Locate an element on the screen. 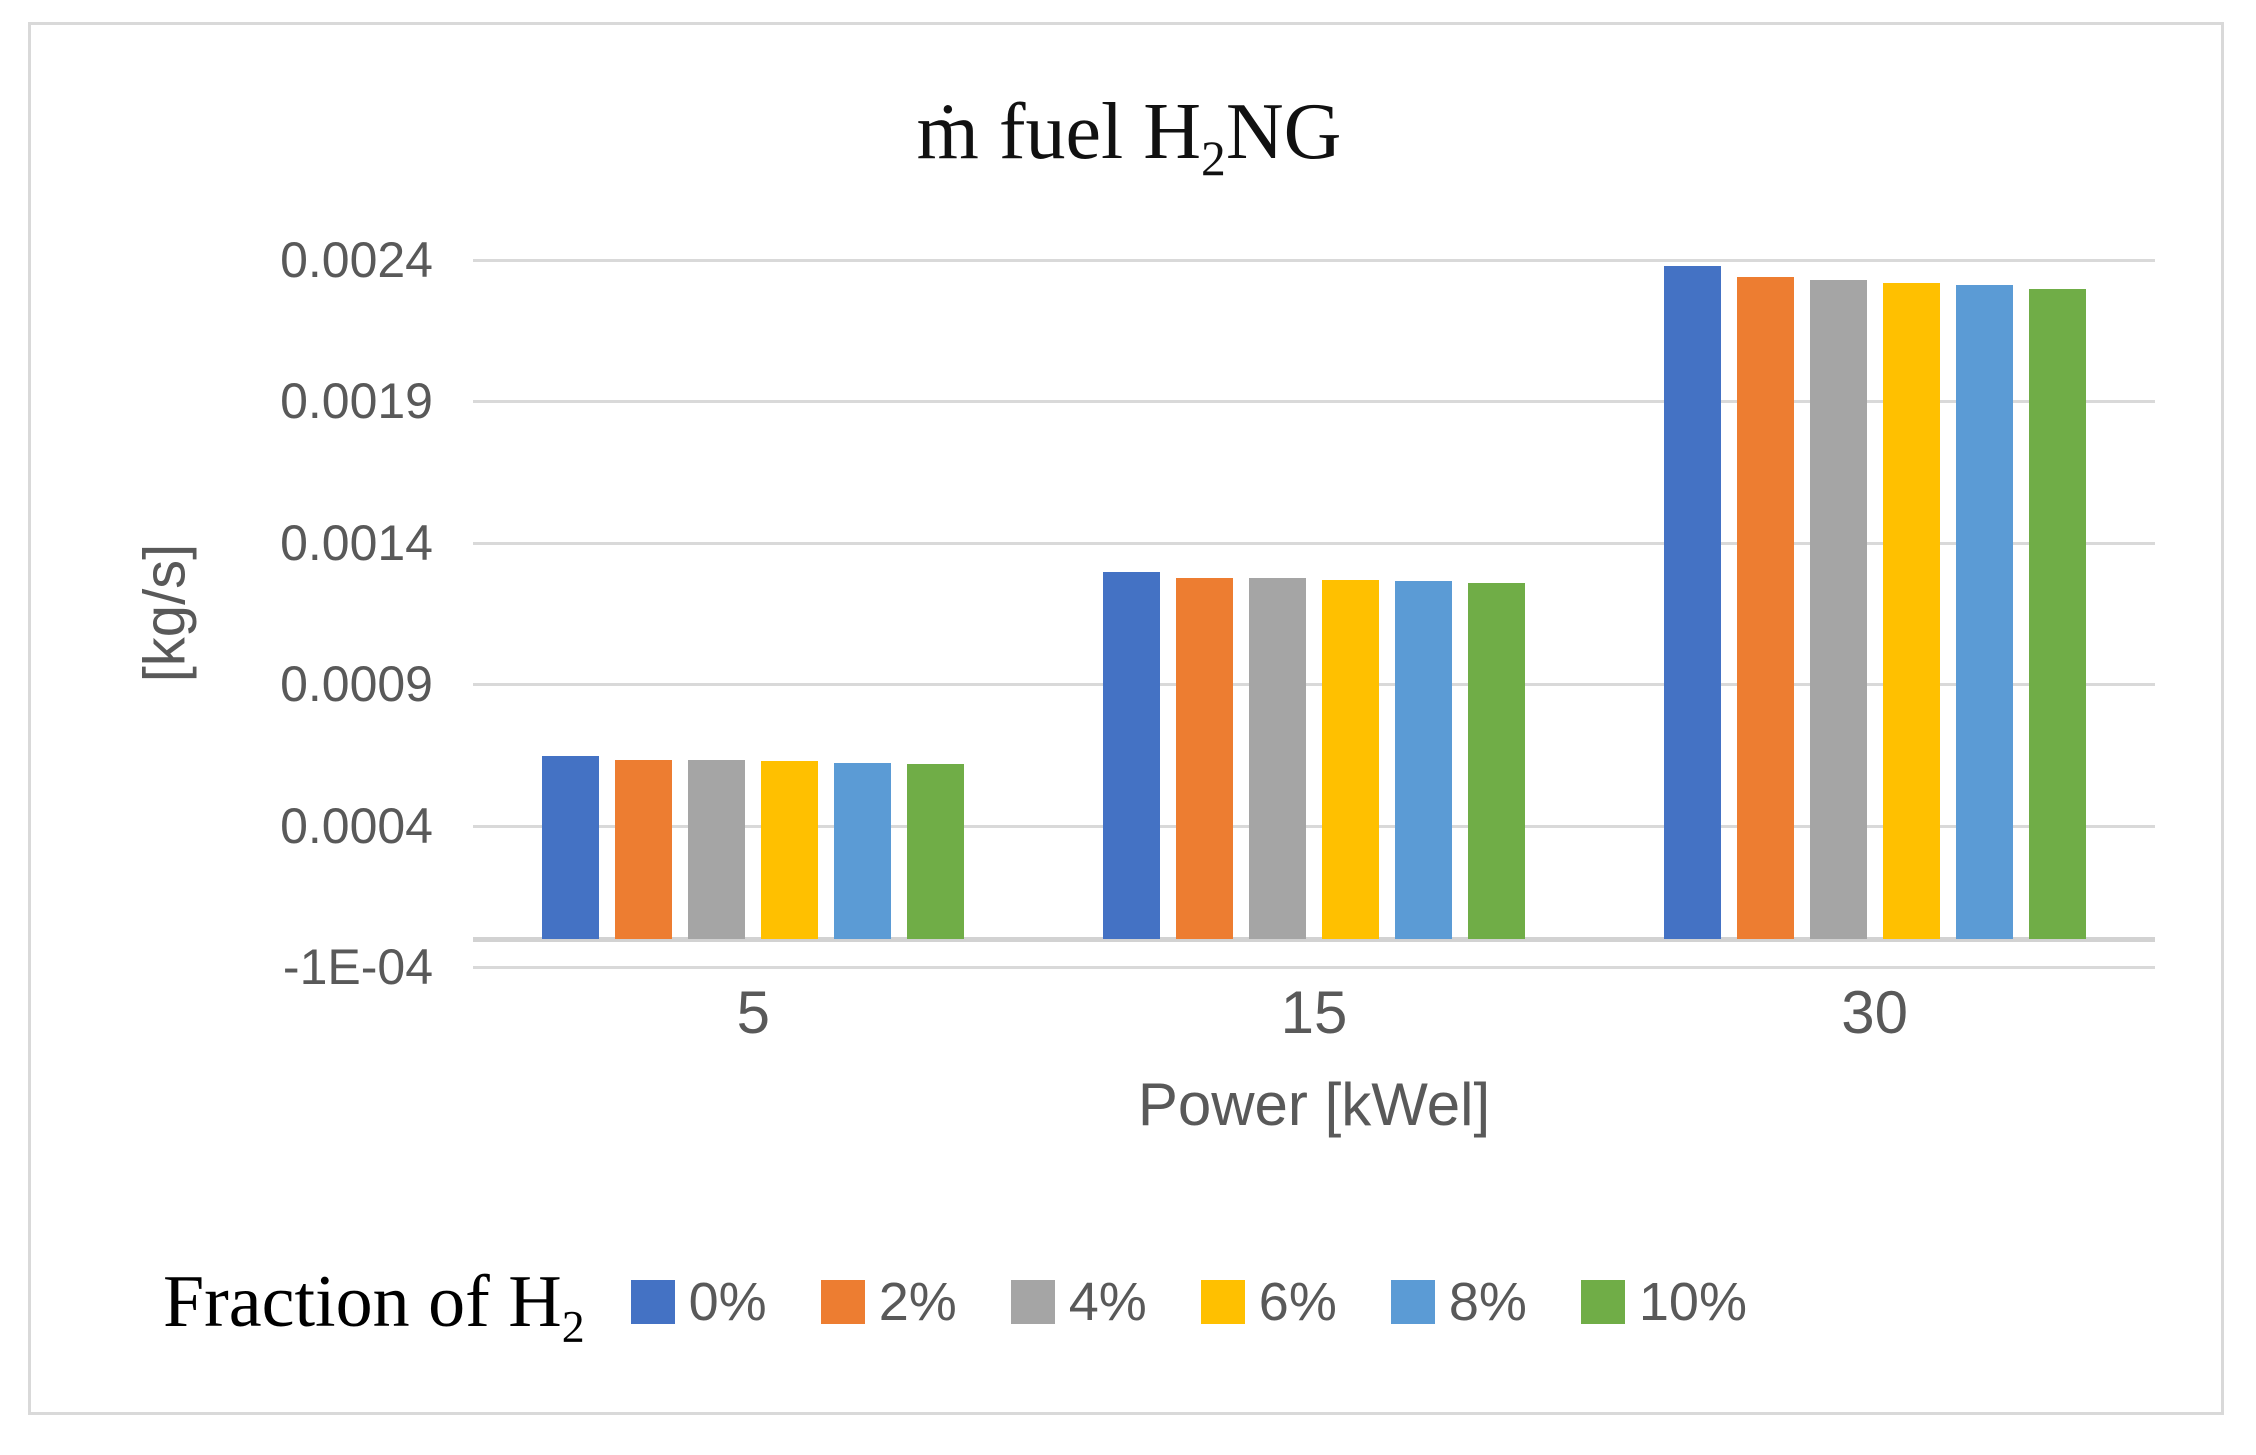 This screenshot has width=2256, height=1455. legend-caption: Fraction of H2 is located at coordinates (374, 1304).